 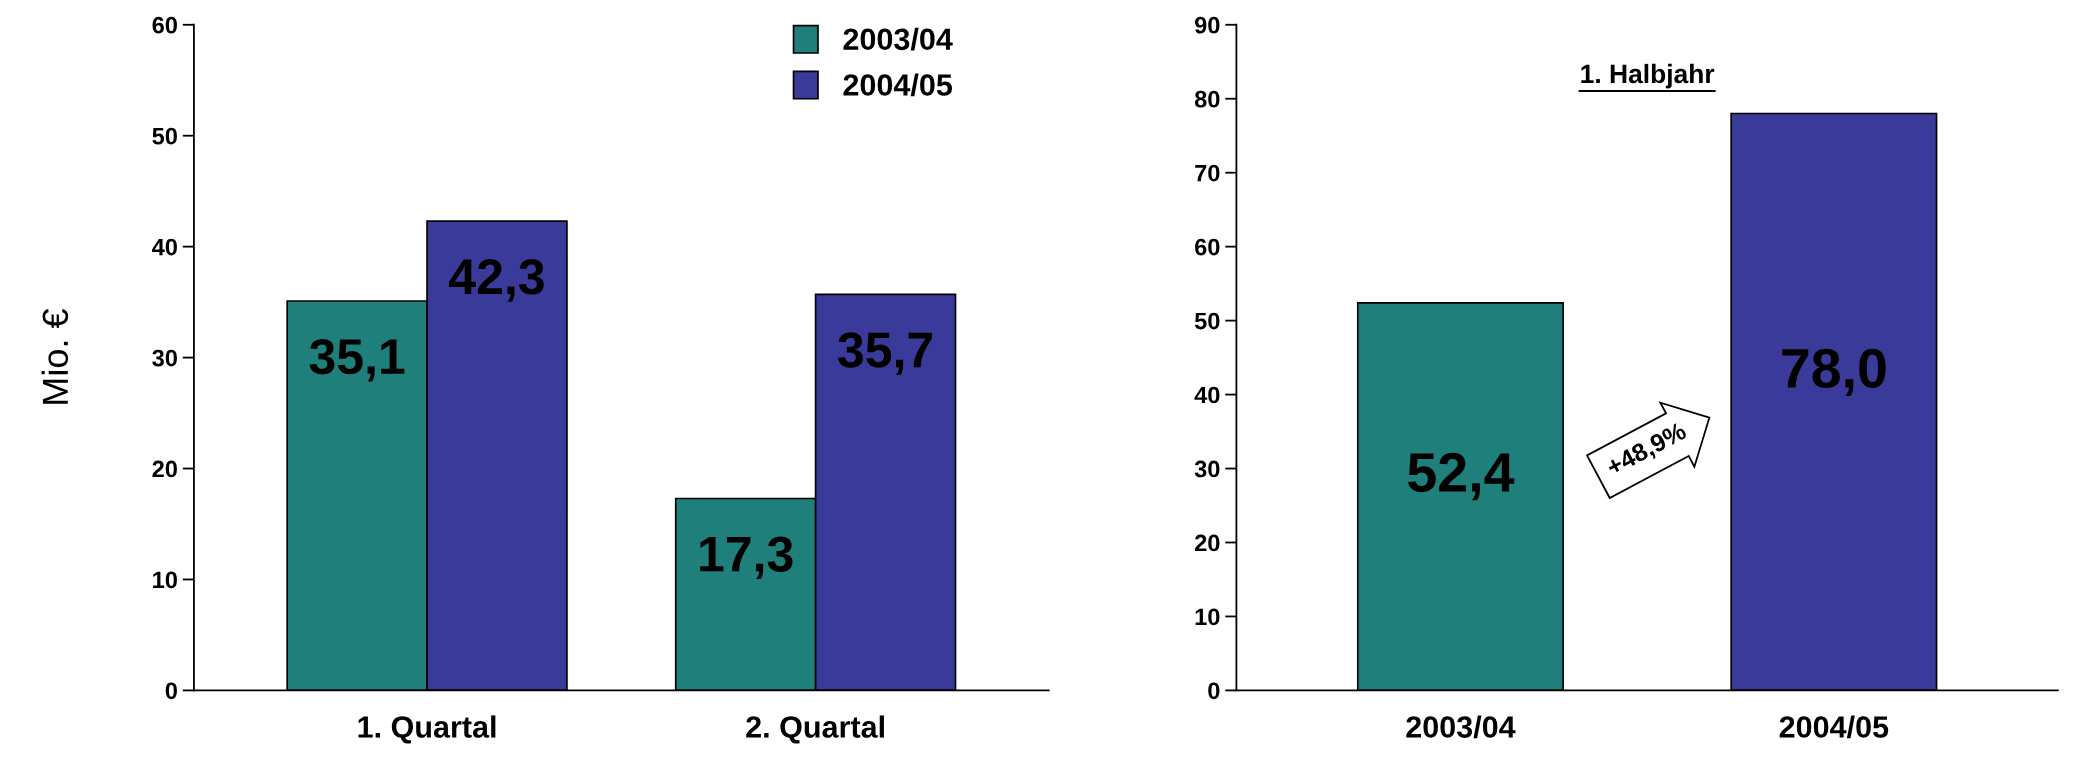 I want to click on legend-label: 2003/04, so click(x=898, y=39).